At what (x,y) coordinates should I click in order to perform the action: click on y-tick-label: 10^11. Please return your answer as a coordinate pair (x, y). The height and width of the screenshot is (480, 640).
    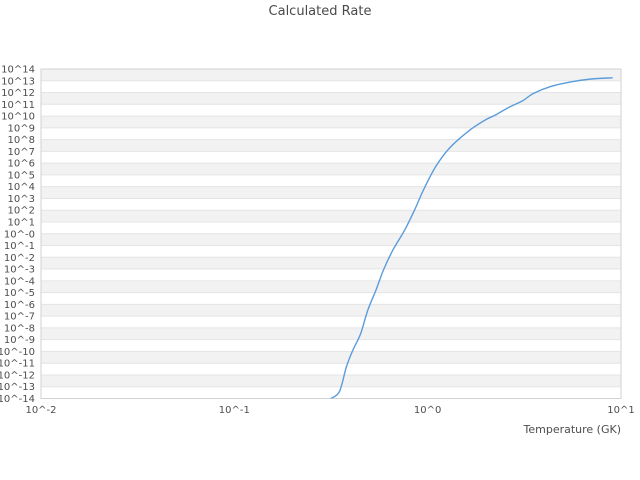
    Looking at the image, I should click on (18, 105).